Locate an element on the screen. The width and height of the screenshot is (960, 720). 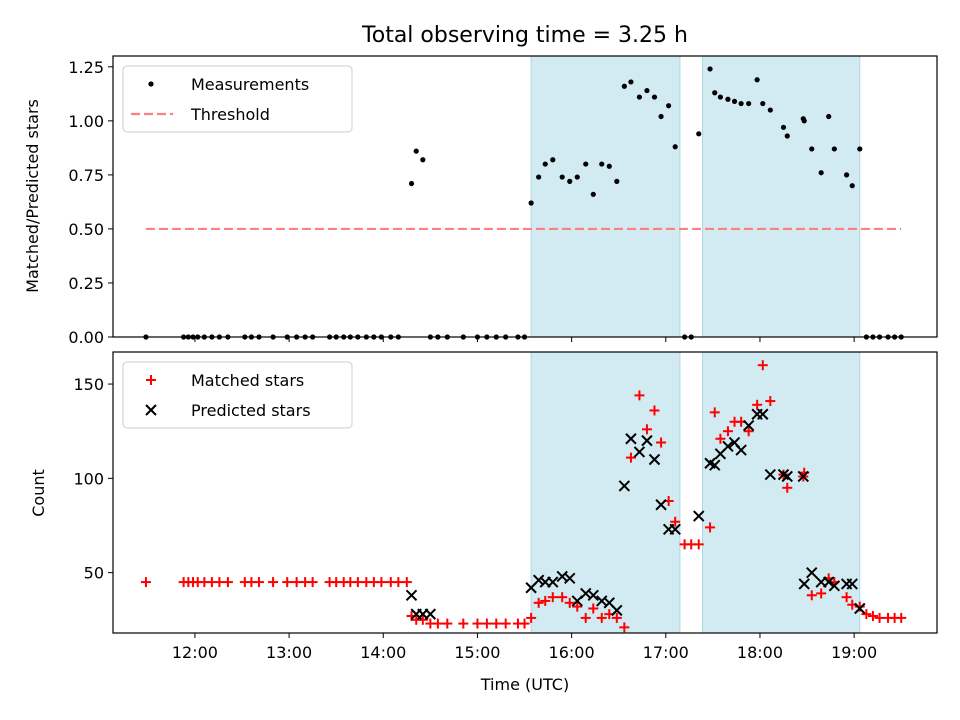
bottom-legend: Matched stars Predicted stars is located at coordinates (237, 395).